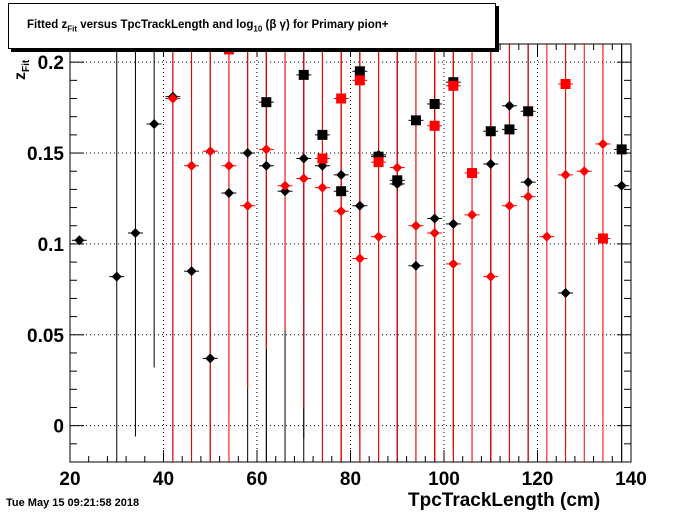 The image size is (700, 514). Describe the element at coordinates (69, 479) in the screenshot. I see `x-tick-label: 20` at that location.